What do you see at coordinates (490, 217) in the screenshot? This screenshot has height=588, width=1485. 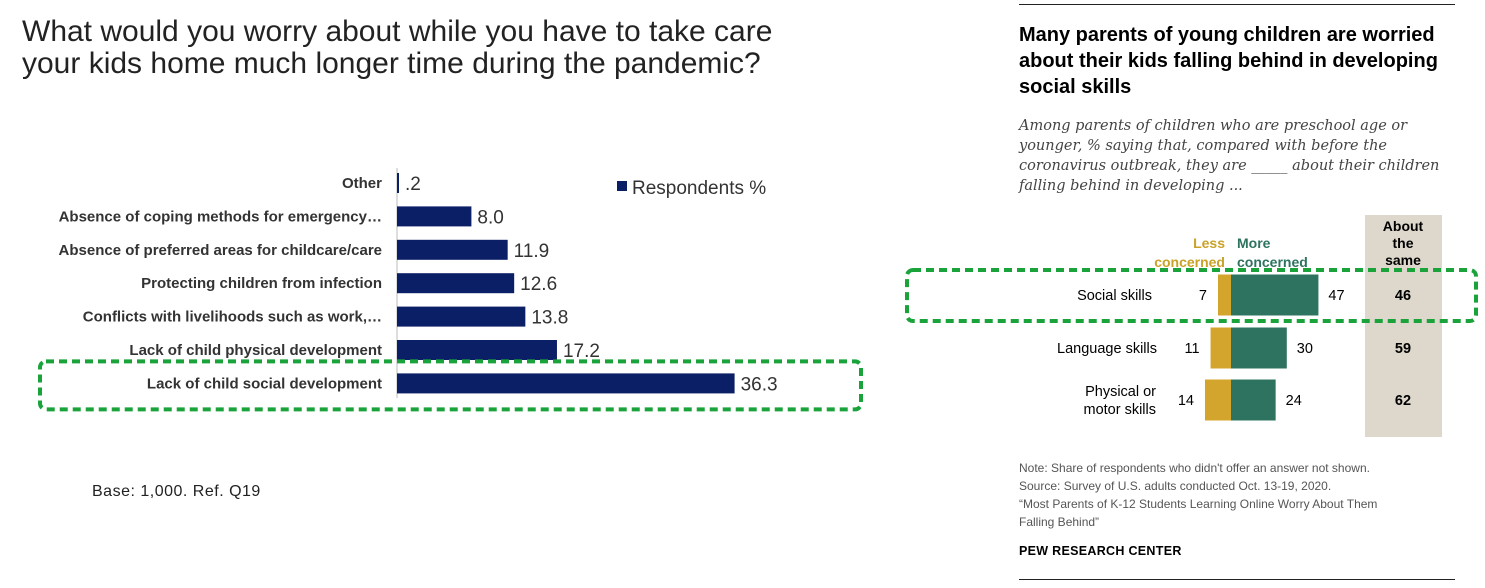 I see `value-label: 8.0` at bounding box center [490, 217].